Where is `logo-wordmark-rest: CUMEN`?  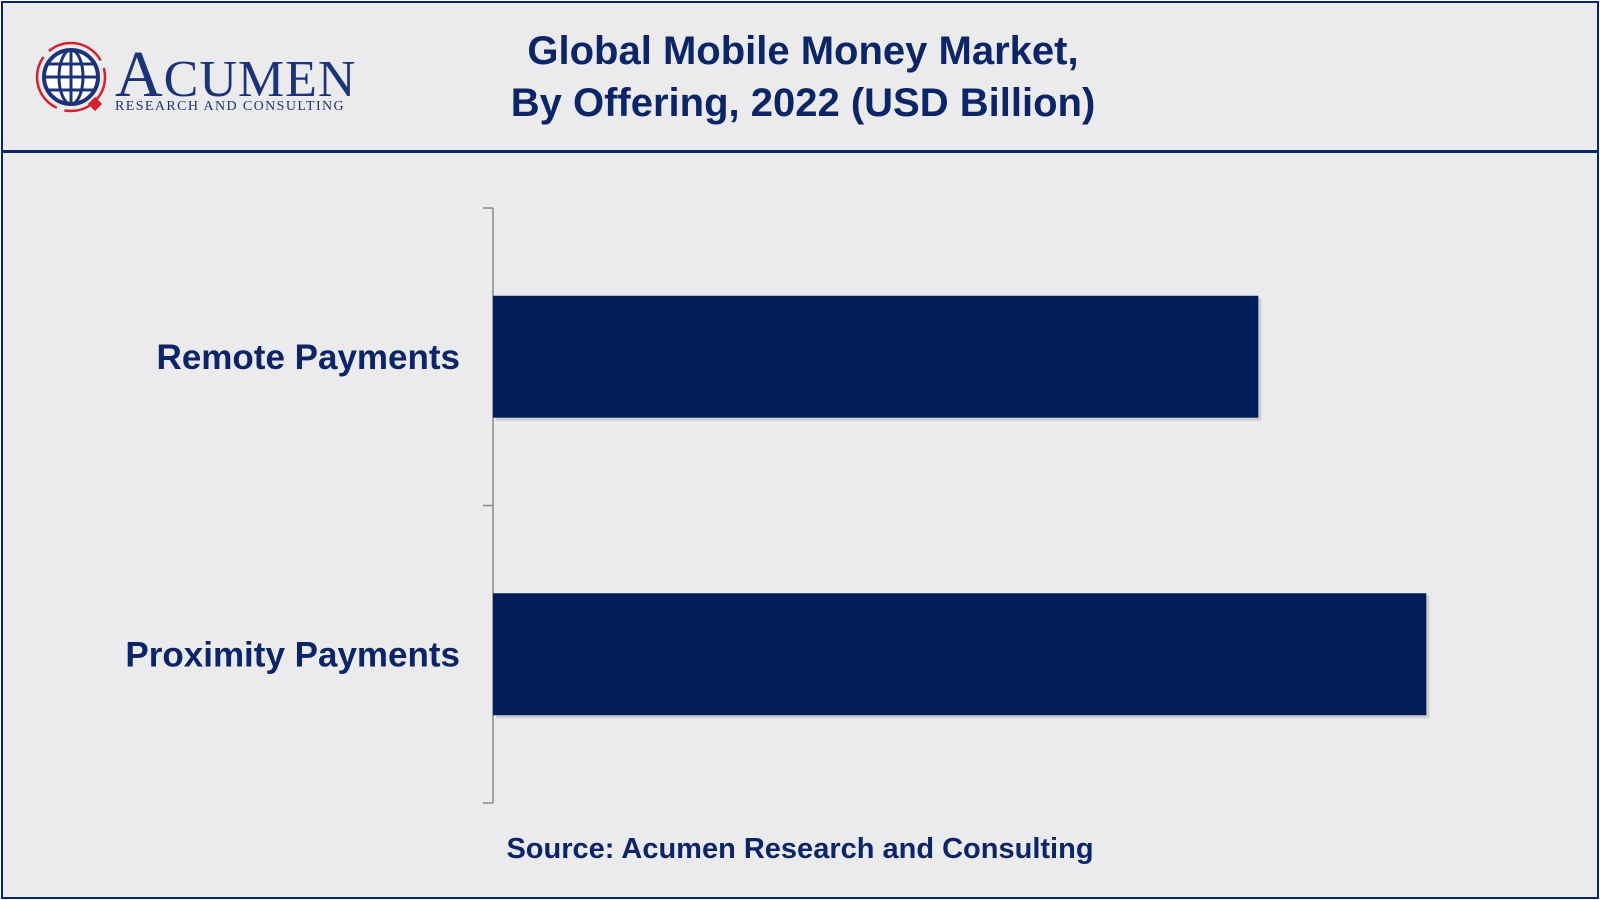 logo-wordmark-rest: CUMEN is located at coordinates (260, 79).